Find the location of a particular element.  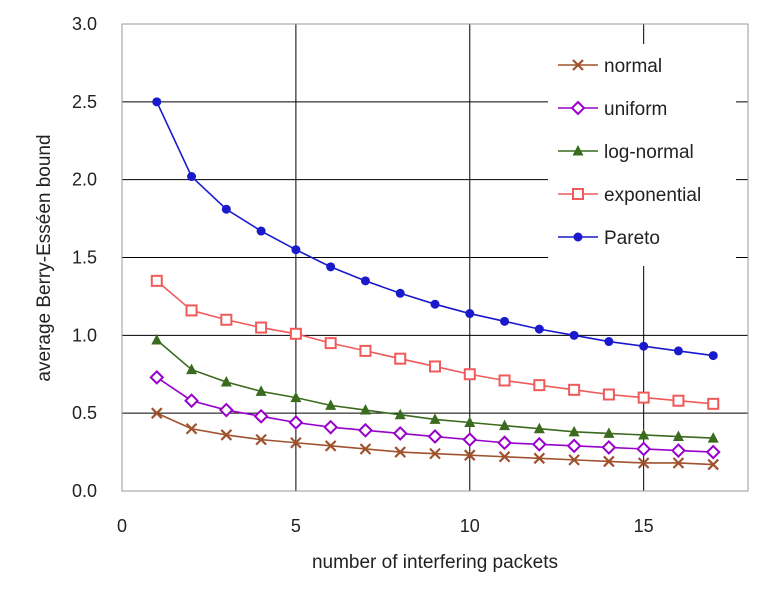

legend-label: uniform is located at coordinates (635, 109).